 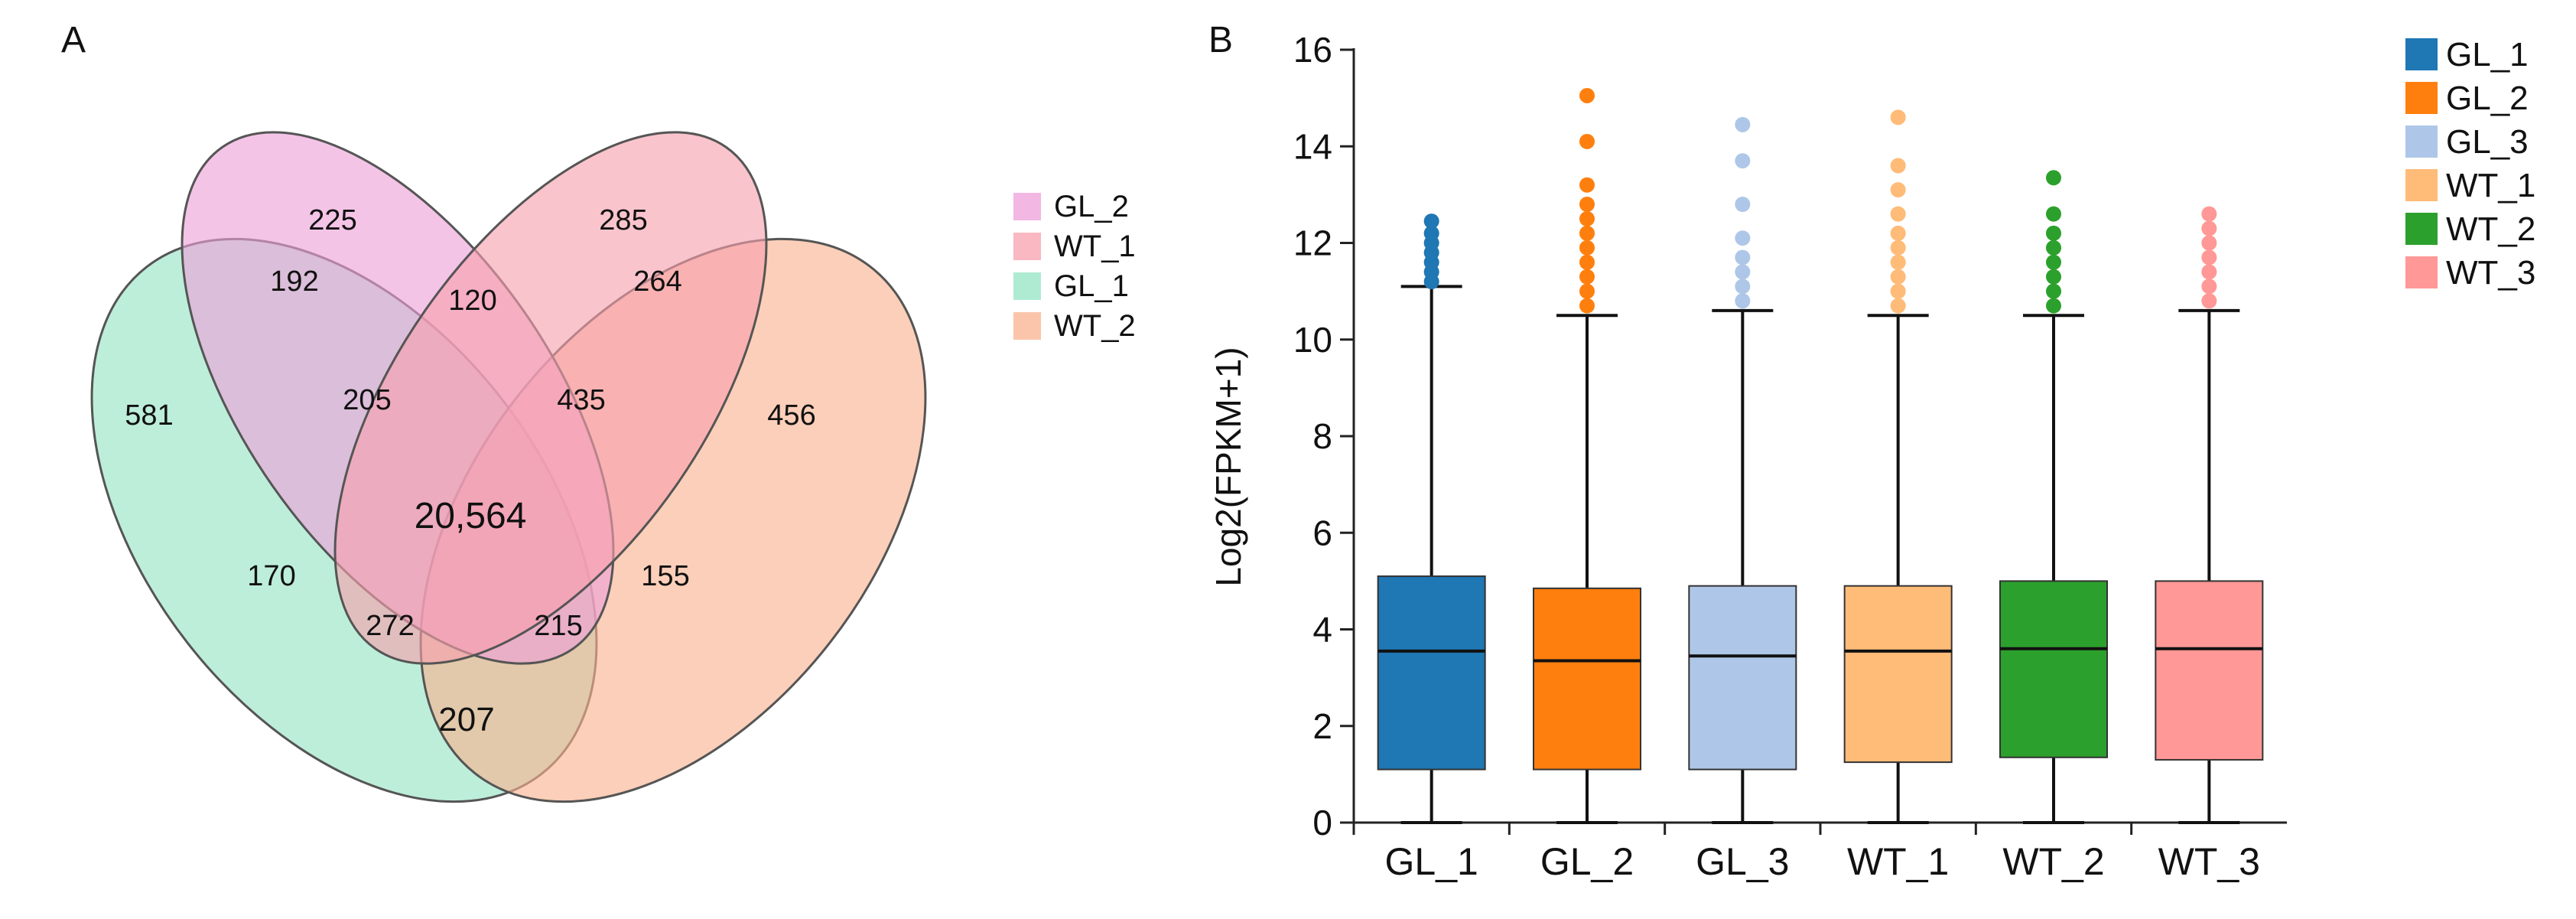 What do you see at coordinates (2470, 164) in the screenshot?
I see `boxplot-legend: GL_1 GL_2 GL_3 WT_1 WT_2 WT_3` at bounding box center [2470, 164].